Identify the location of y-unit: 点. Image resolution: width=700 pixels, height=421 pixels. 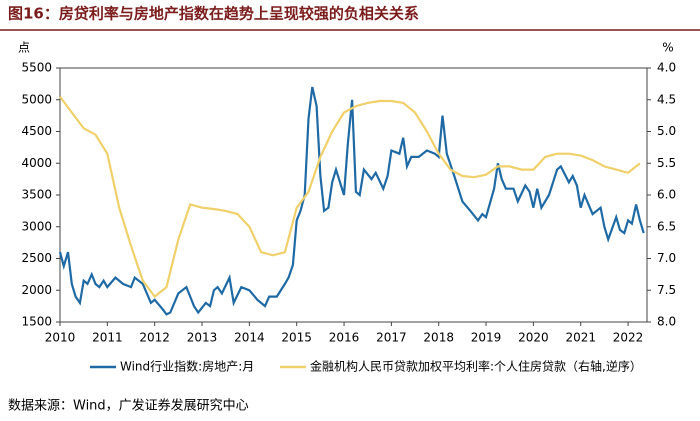
(24, 48).